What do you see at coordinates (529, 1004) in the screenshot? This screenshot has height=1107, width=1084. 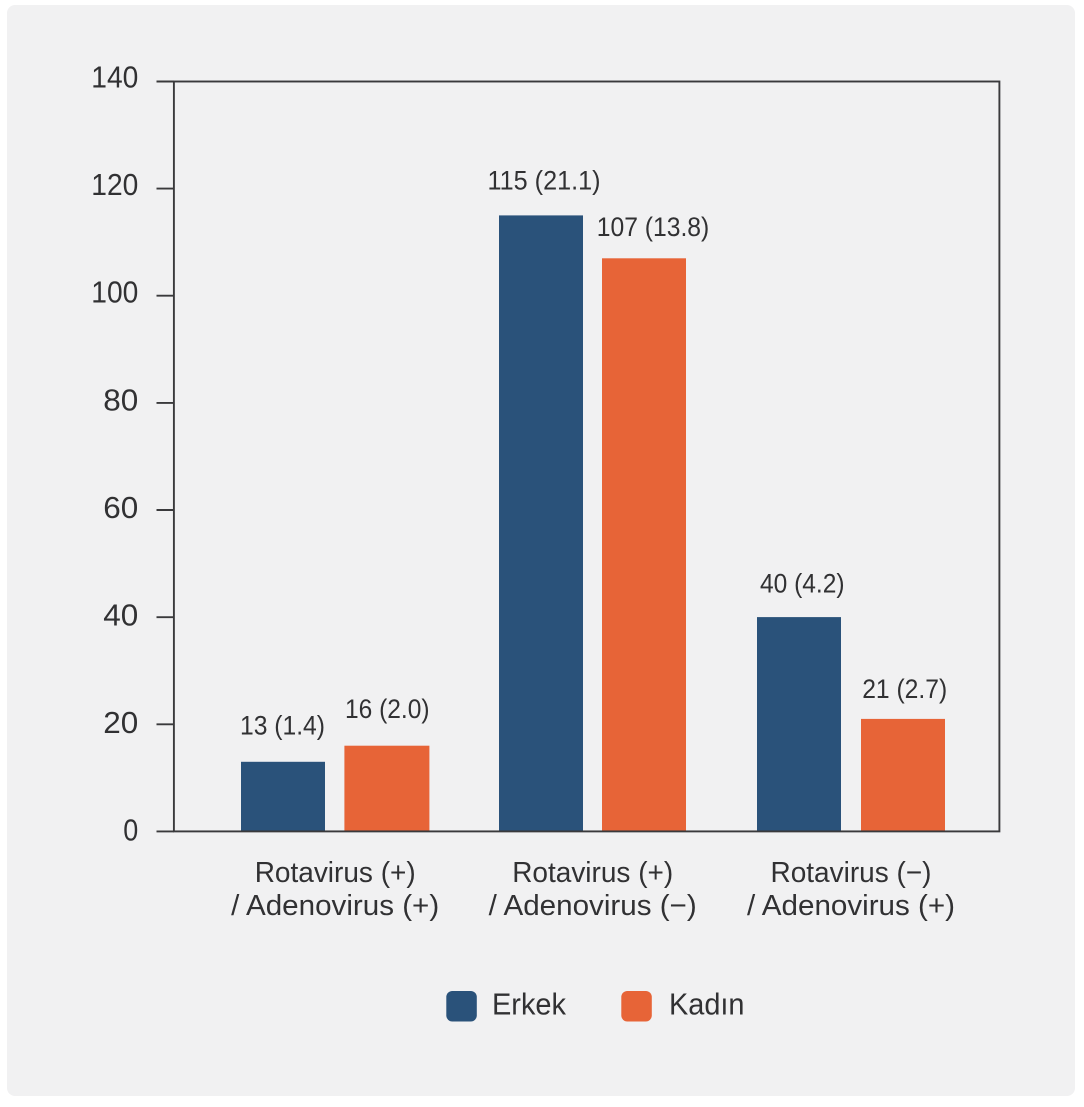 I see `svg-text: Erkek` at bounding box center [529, 1004].